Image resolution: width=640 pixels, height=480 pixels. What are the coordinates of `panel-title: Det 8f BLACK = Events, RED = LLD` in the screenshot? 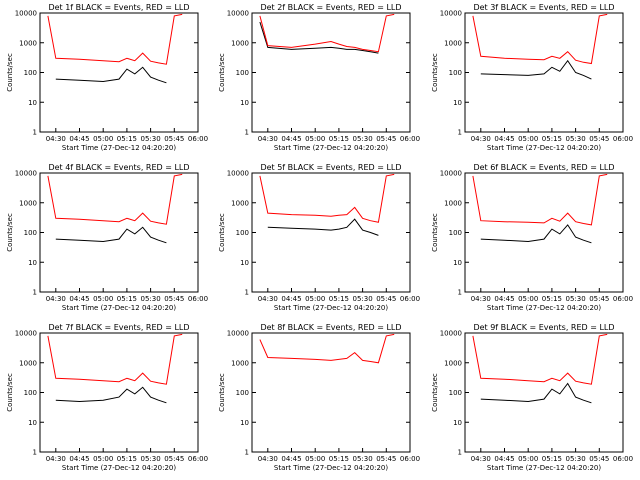 It's located at (330, 327).